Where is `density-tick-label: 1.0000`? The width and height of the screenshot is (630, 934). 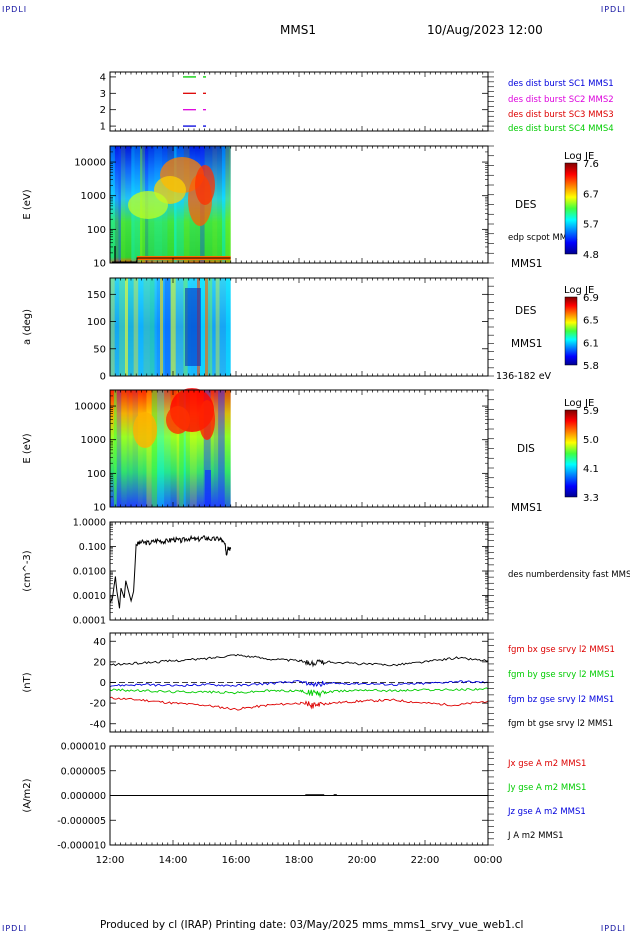 density-tick-label: 1.0000 is located at coordinates (89, 523).